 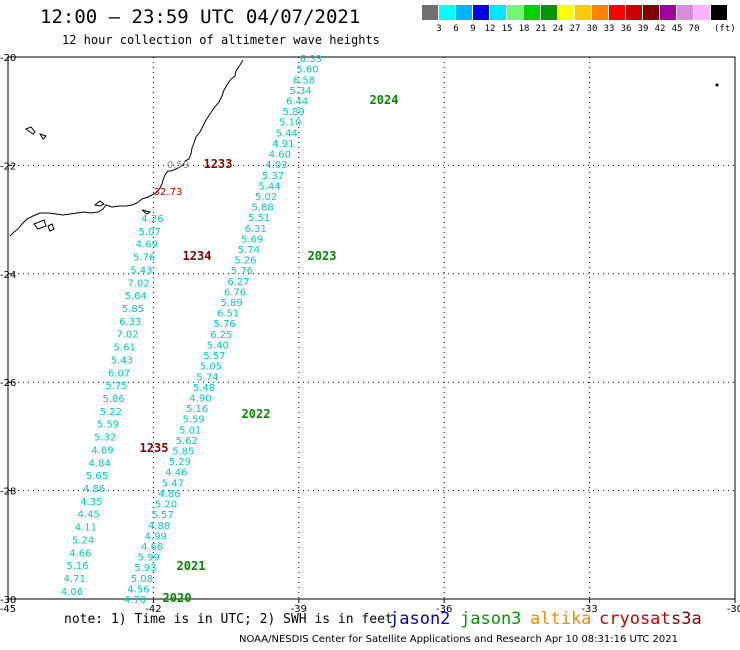 What do you see at coordinates (733, 609) in the screenshot?
I see `lon-tick-label: -30` at bounding box center [733, 609].